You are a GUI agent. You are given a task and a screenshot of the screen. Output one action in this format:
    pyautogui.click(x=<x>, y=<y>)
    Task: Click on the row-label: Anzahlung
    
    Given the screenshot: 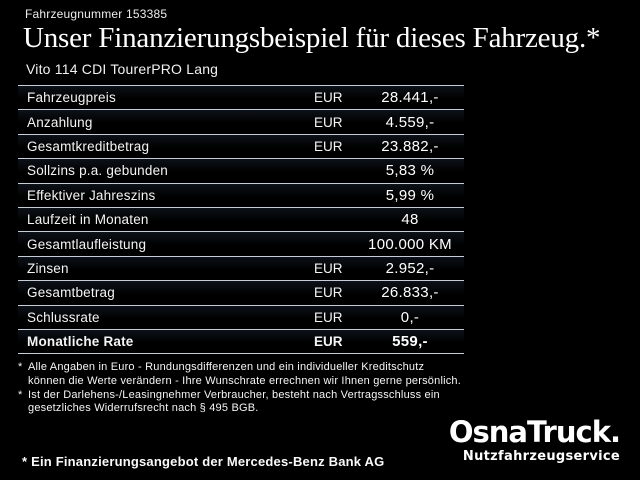 What is the action you would take?
    pyautogui.click(x=60, y=122)
    